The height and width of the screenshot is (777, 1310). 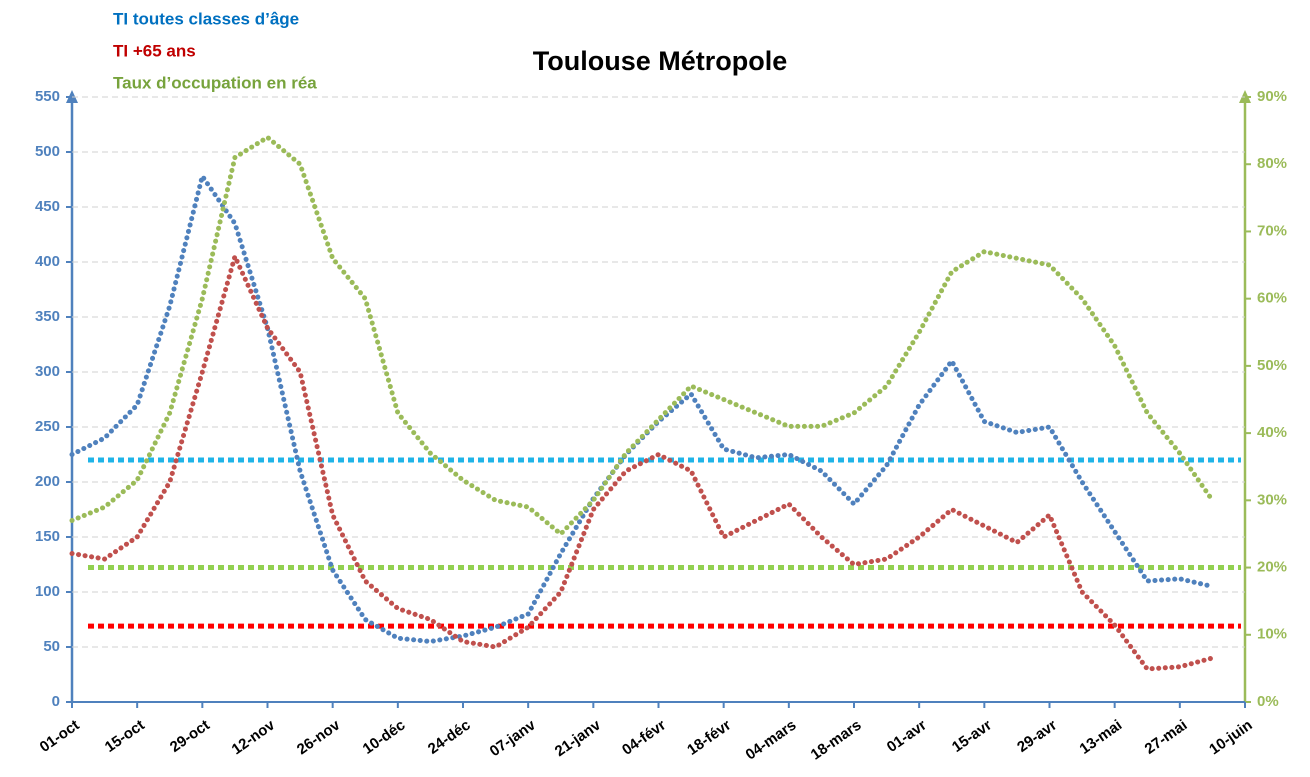 I want to click on y2-tick-label: 20%, so click(x=1272, y=567).